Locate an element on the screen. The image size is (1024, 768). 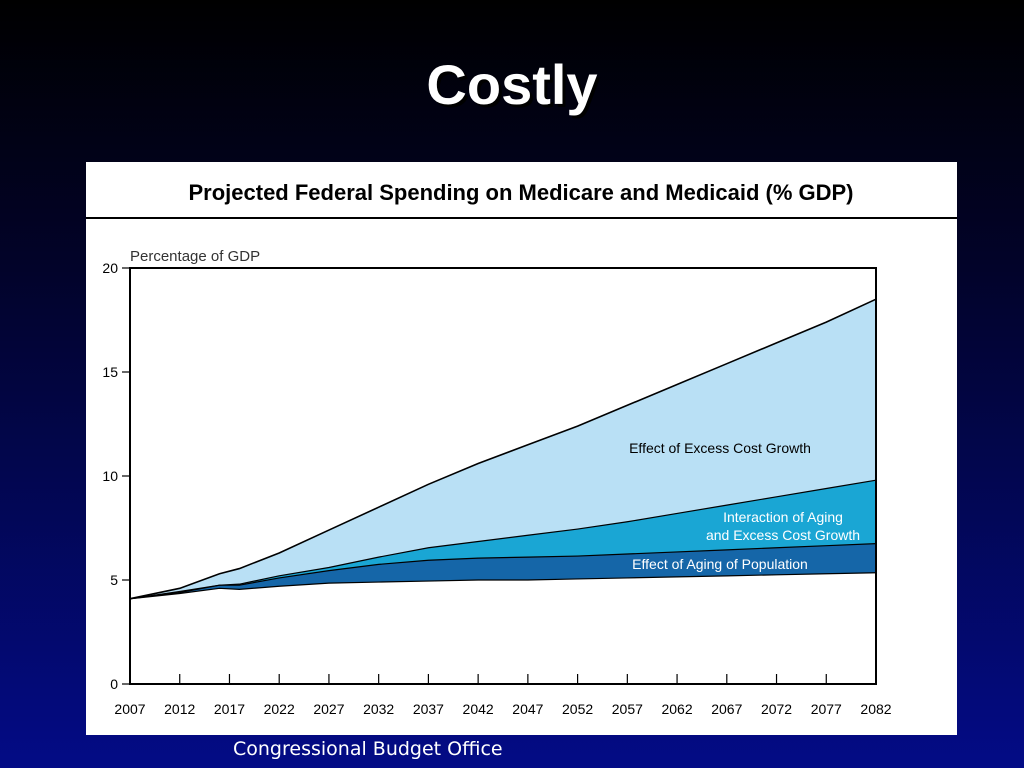
x-tick-label: 2047 is located at coordinates (527, 709).